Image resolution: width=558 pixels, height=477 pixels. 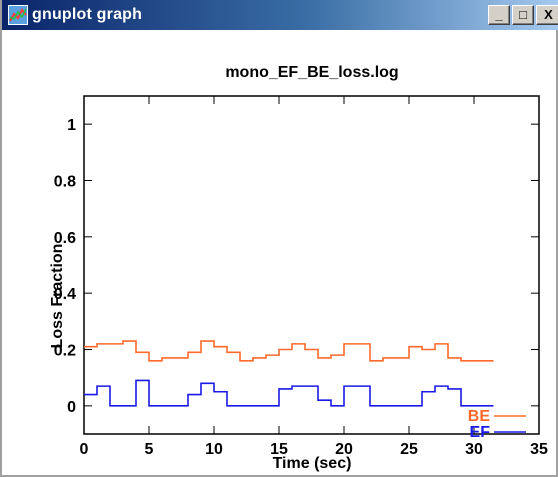 What do you see at coordinates (523, 15) in the screenshot?
I see `maximize-button: □` at bounding box center [523, 15].